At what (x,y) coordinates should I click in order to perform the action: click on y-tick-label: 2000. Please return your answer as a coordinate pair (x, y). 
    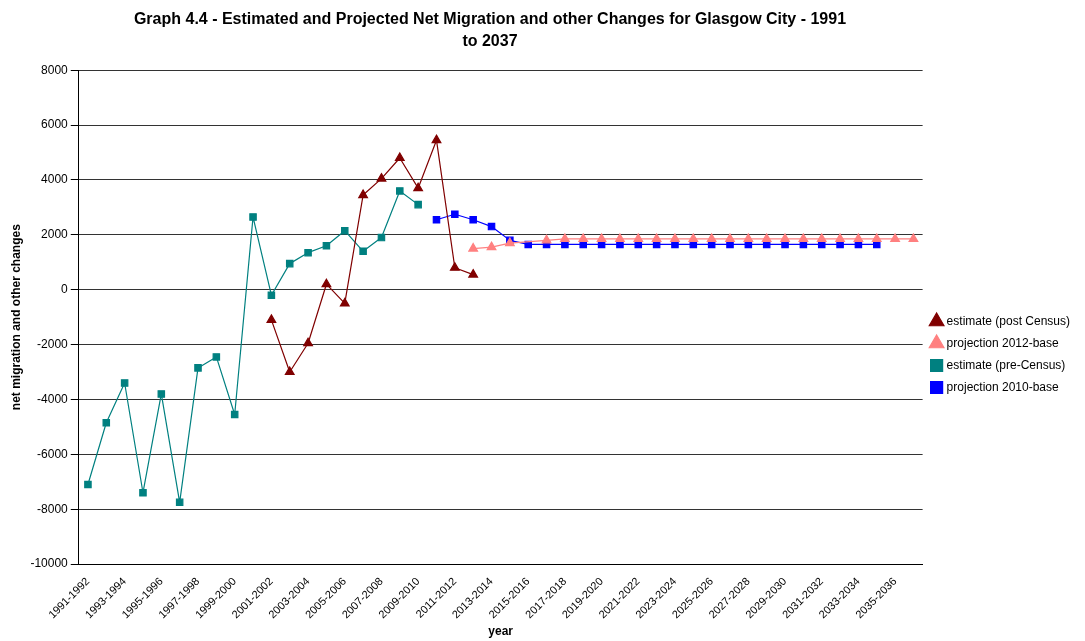
    Looking at the image, I should click on (55, 234).